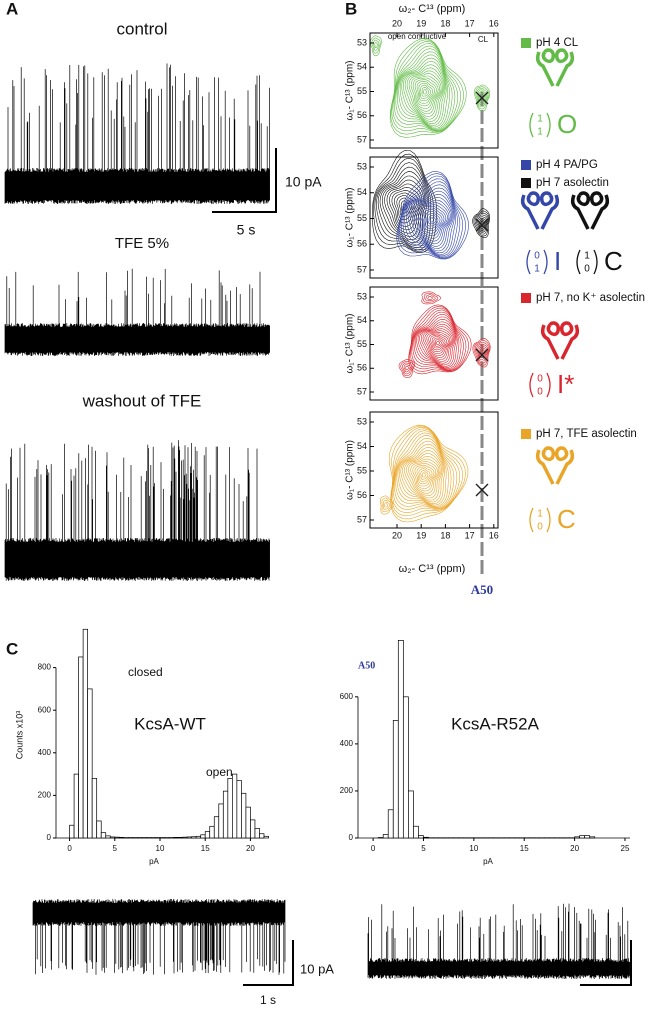 The image size is (664, 1009). I want to click on annotation: open conductive, so click(417, 36).